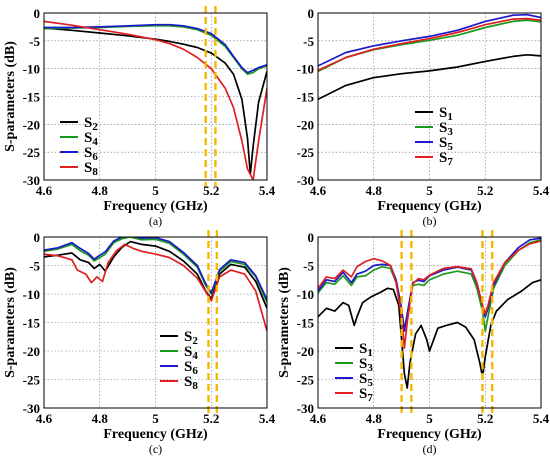 The width and height of the screenshot is (550, 458). I want to click on panel-label: (d), so click(430, 449).